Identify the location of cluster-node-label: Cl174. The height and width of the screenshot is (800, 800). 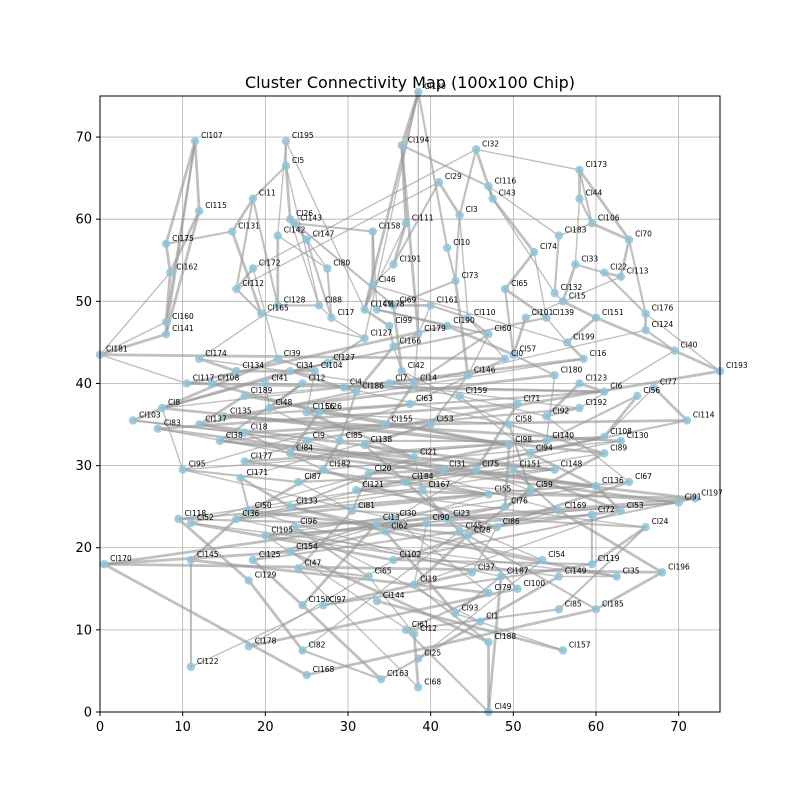
(216, 353).